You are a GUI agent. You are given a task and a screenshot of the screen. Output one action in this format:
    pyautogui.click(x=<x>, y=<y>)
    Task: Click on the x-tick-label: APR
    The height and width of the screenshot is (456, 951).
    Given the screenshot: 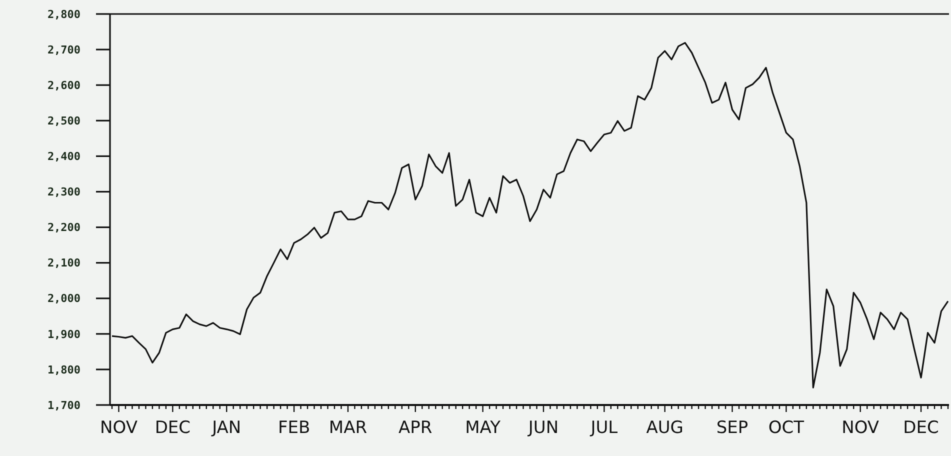 What is the action you would take?
    pyautogui.click(x=415, y=428)
    